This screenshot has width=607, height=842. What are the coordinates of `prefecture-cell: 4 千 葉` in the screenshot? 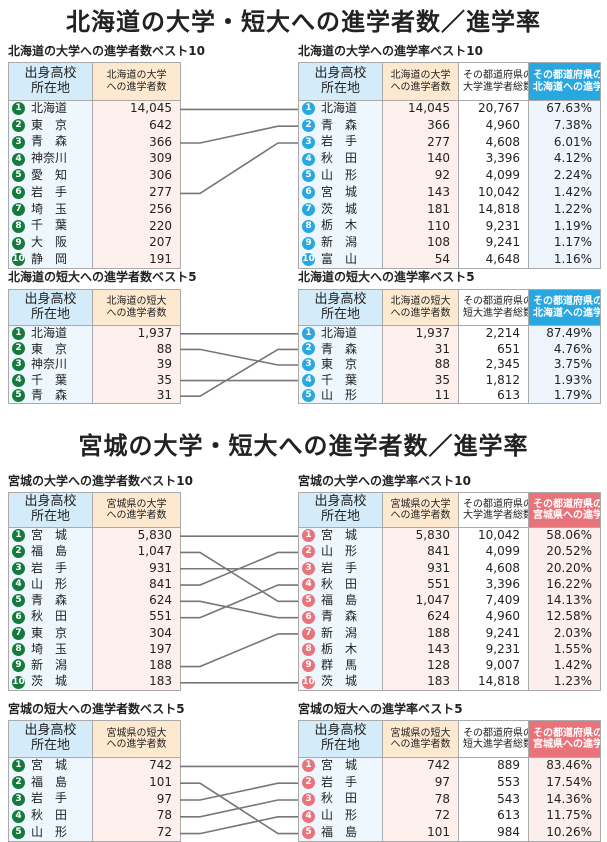 It's located at (340, 380).